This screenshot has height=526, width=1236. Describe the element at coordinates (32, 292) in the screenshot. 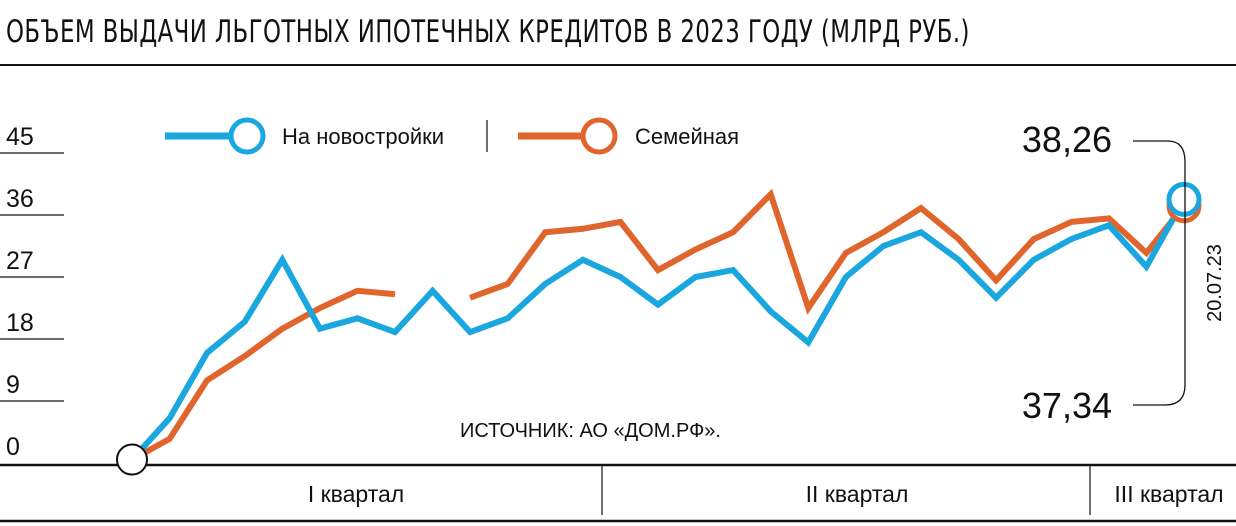

I see `y-axis: 0 9 18 27 36 45` at that location.